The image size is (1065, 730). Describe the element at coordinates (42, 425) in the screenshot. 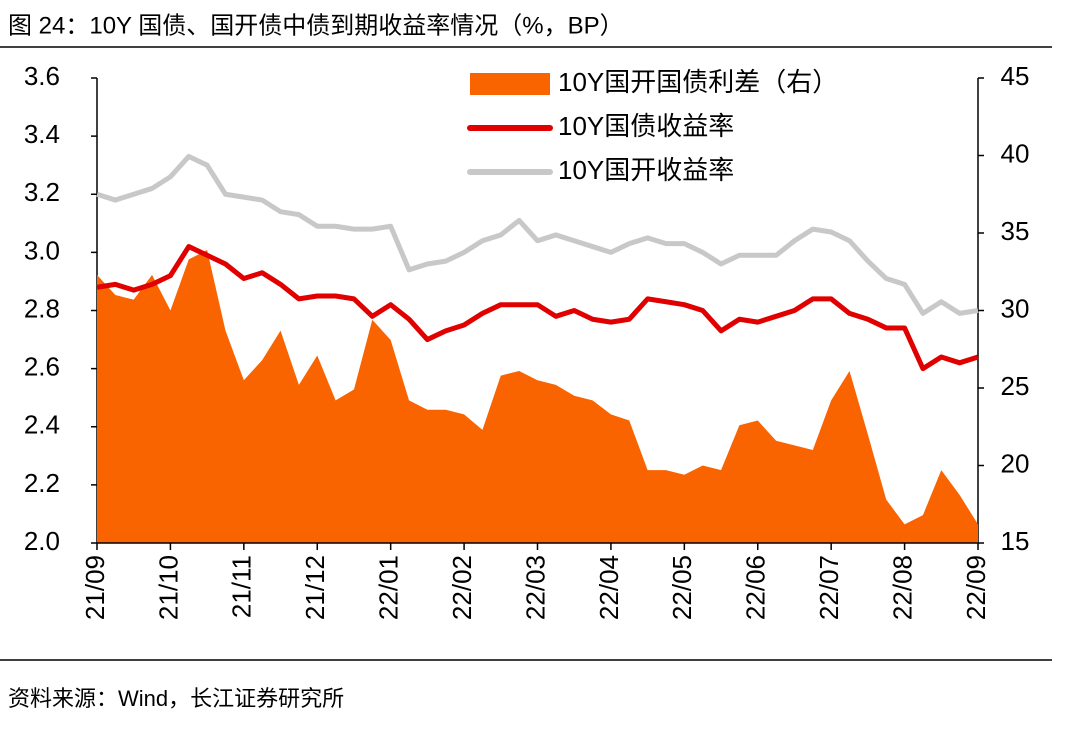

I see `y-tick-label: 2.4` at that location.